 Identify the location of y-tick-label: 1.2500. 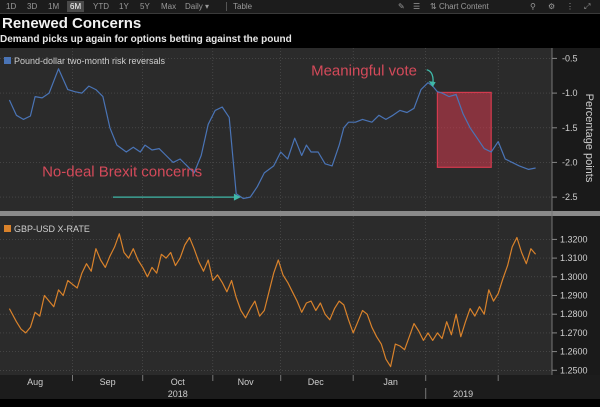
(574, 370).